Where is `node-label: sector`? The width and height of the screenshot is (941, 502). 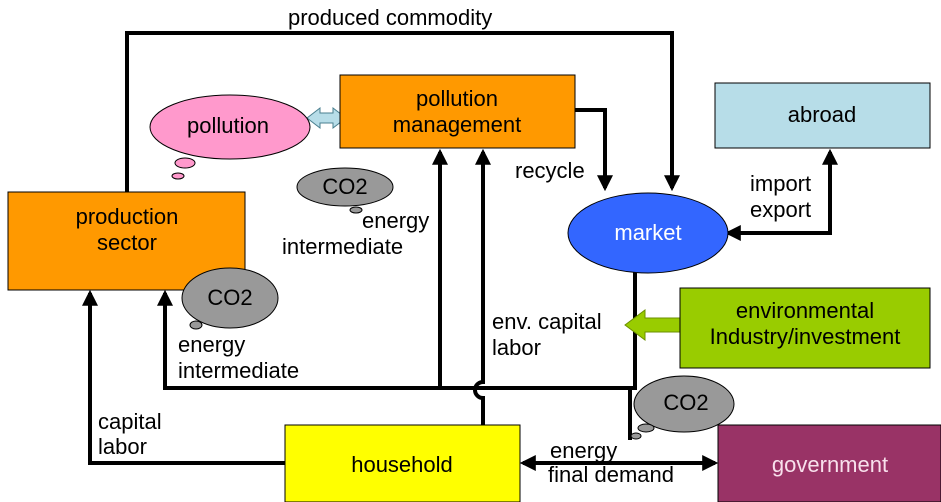
node-label: sector is located at coordinates (127, 242).